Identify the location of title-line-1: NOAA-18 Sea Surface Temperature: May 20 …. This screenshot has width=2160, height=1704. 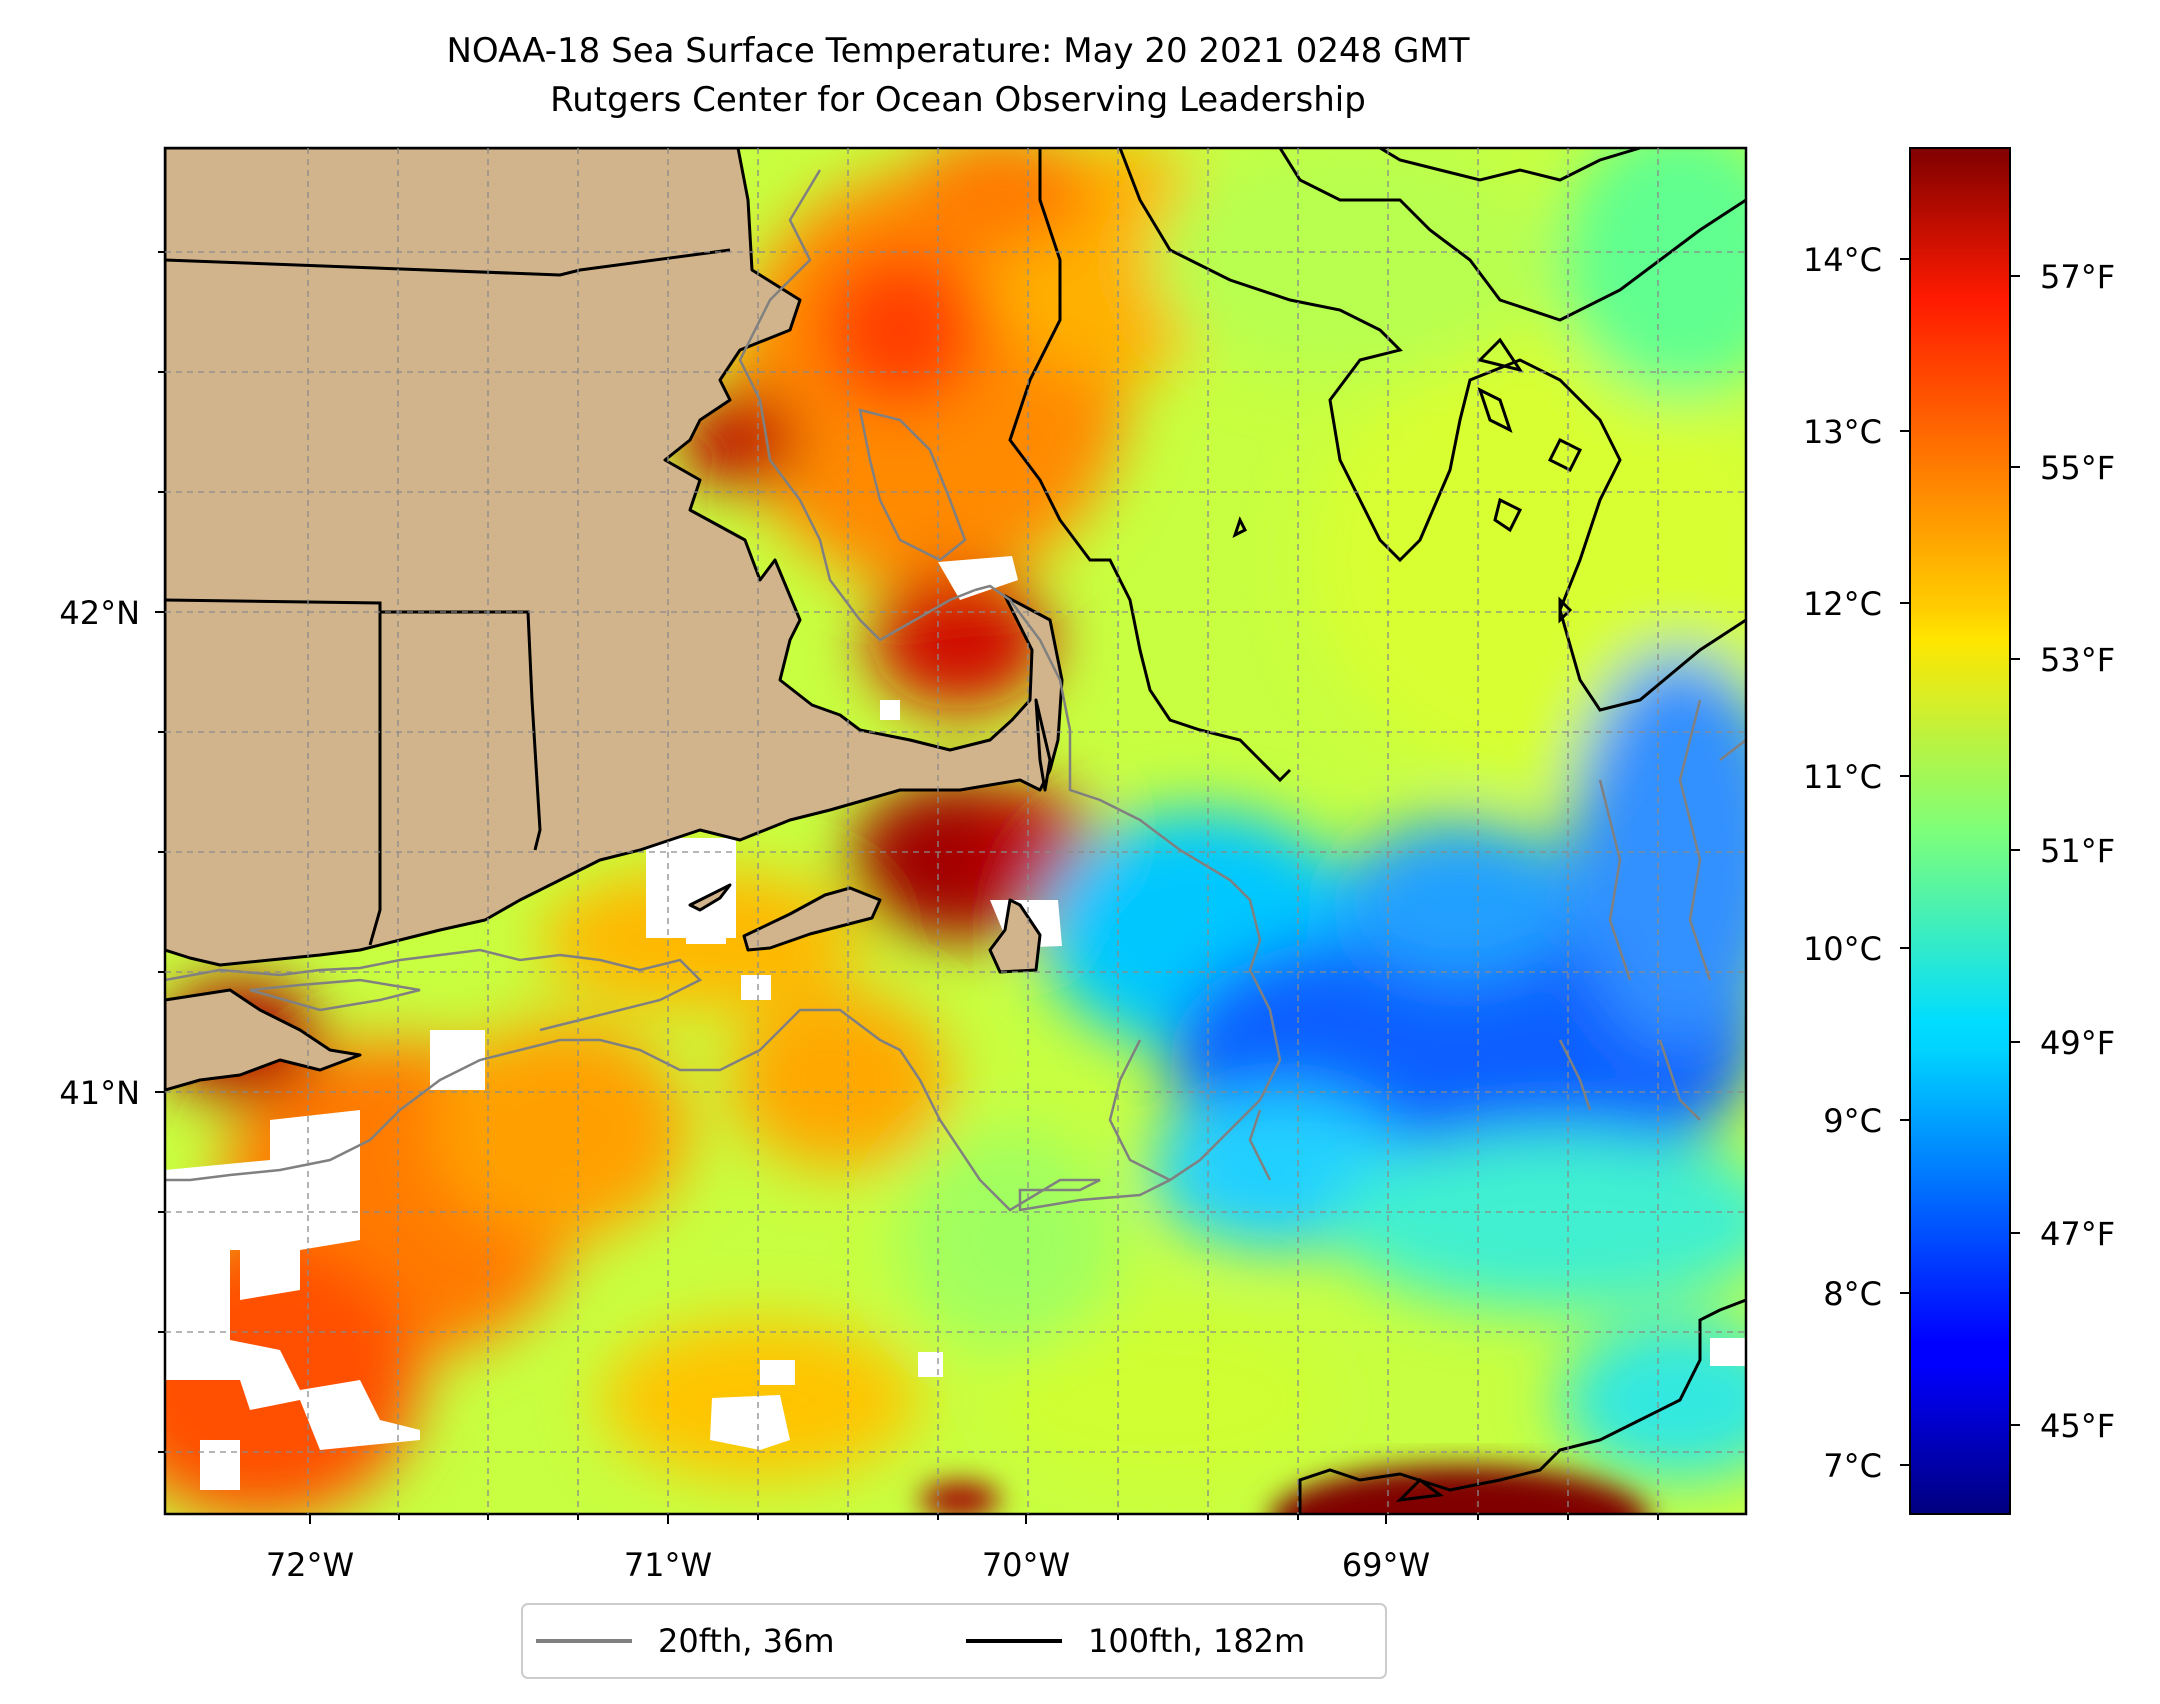
(957, 51).